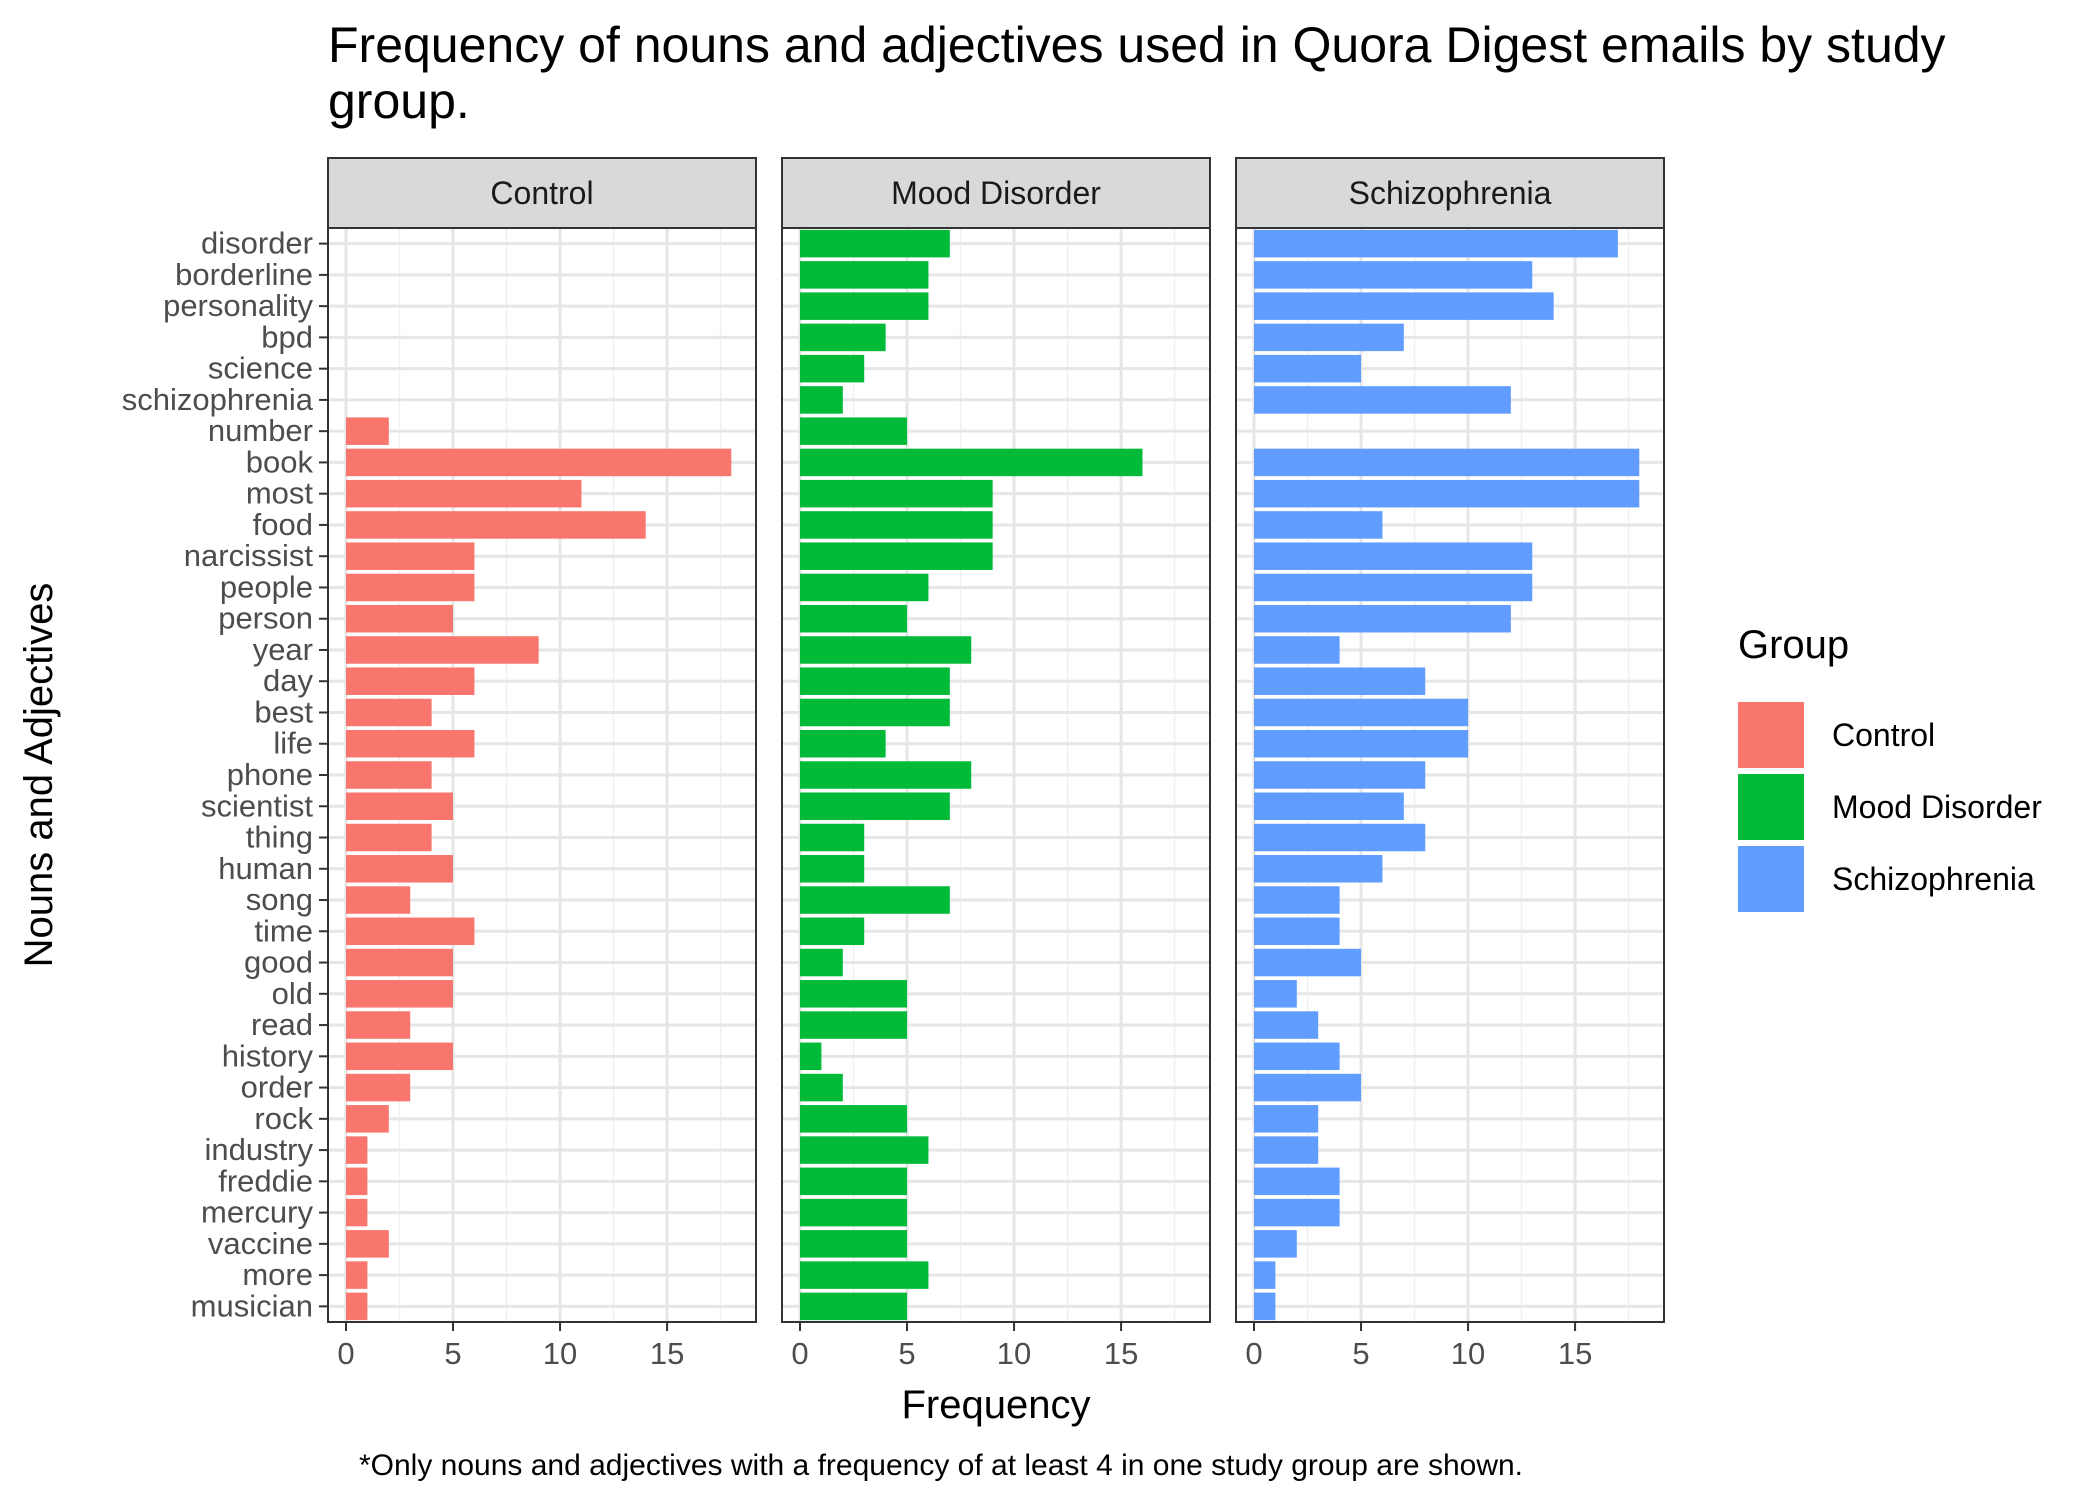 Image resolution: width=2099 pixels, height=1499 pixels. What do you see at coordinates (1447, 493) in the screenshot?
I see `bar-schizophrenia-most` at bounding box center [1447, 493].